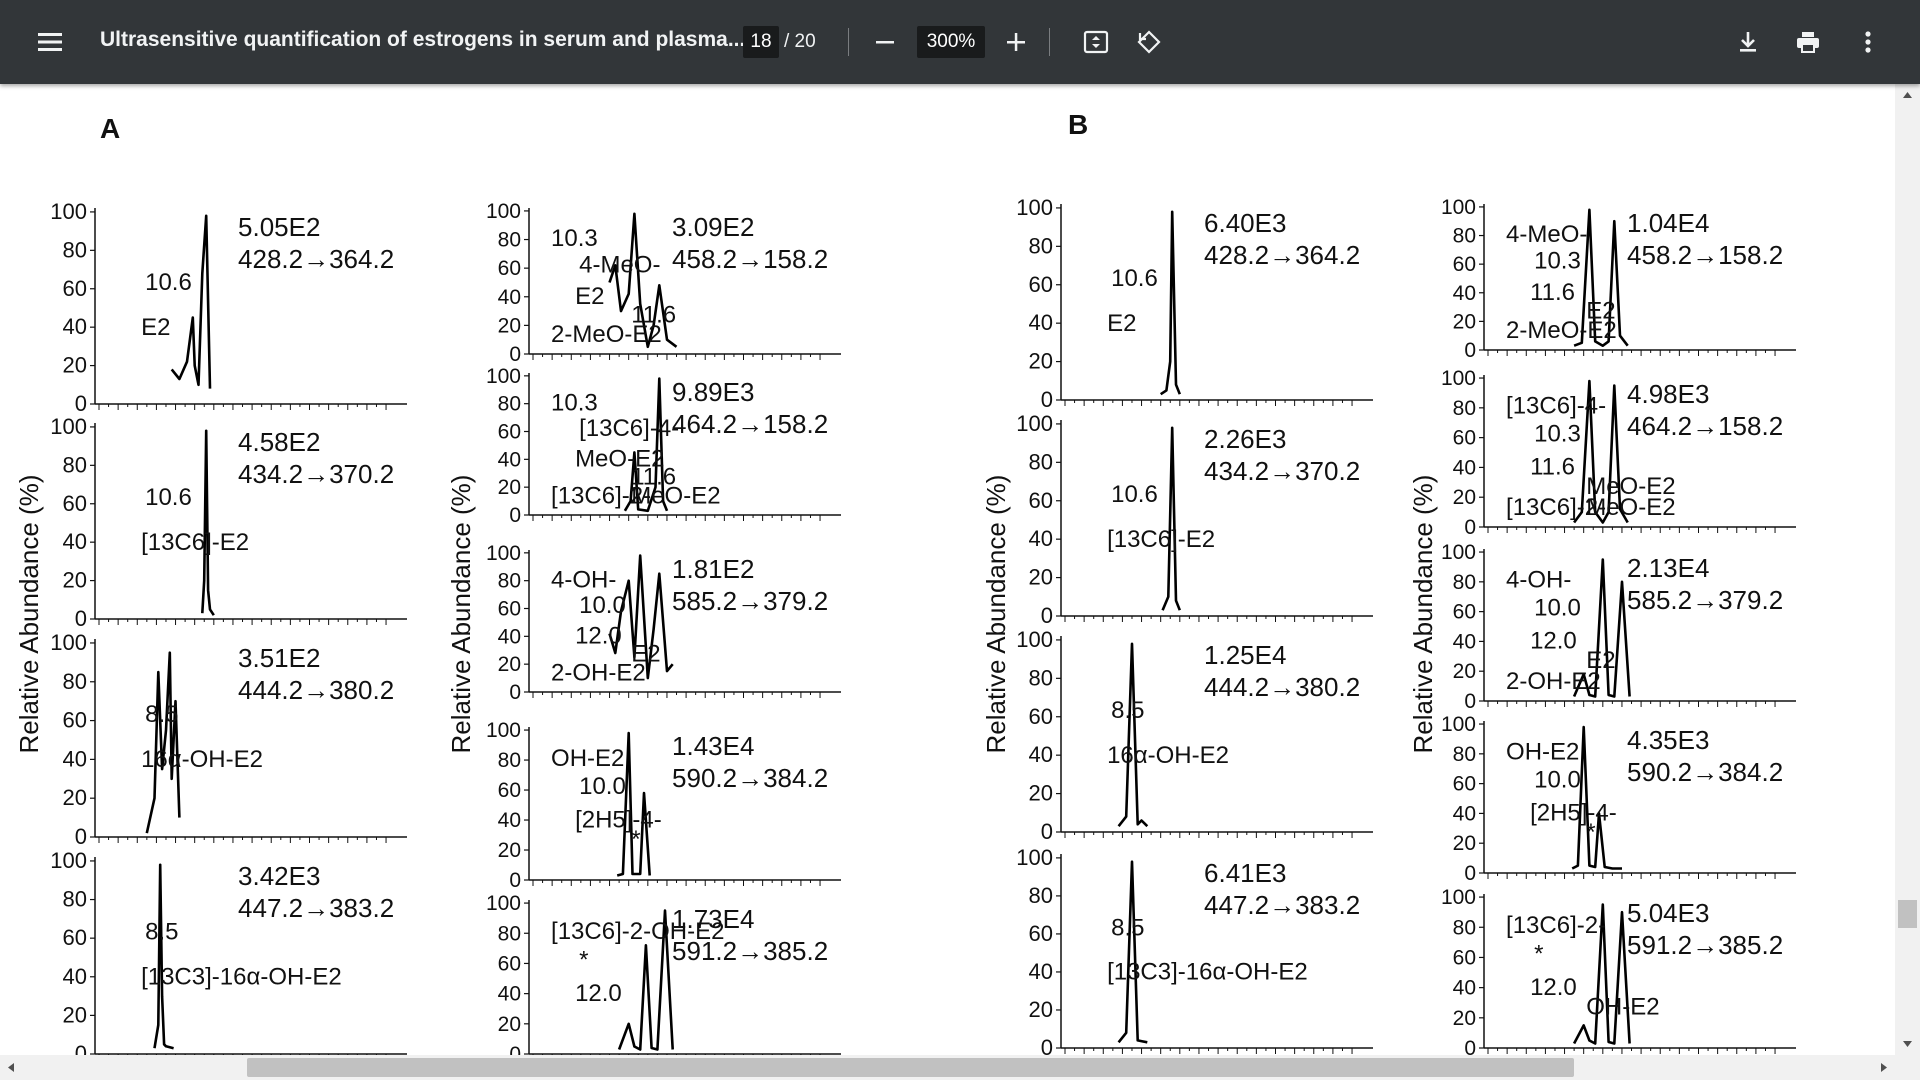 This screenshot has height=1080, width=1920. Describe the element at coordinates (1705, 945) in the screenshot. I see `mrm-transition-label: 591.2→385.2` at that location.